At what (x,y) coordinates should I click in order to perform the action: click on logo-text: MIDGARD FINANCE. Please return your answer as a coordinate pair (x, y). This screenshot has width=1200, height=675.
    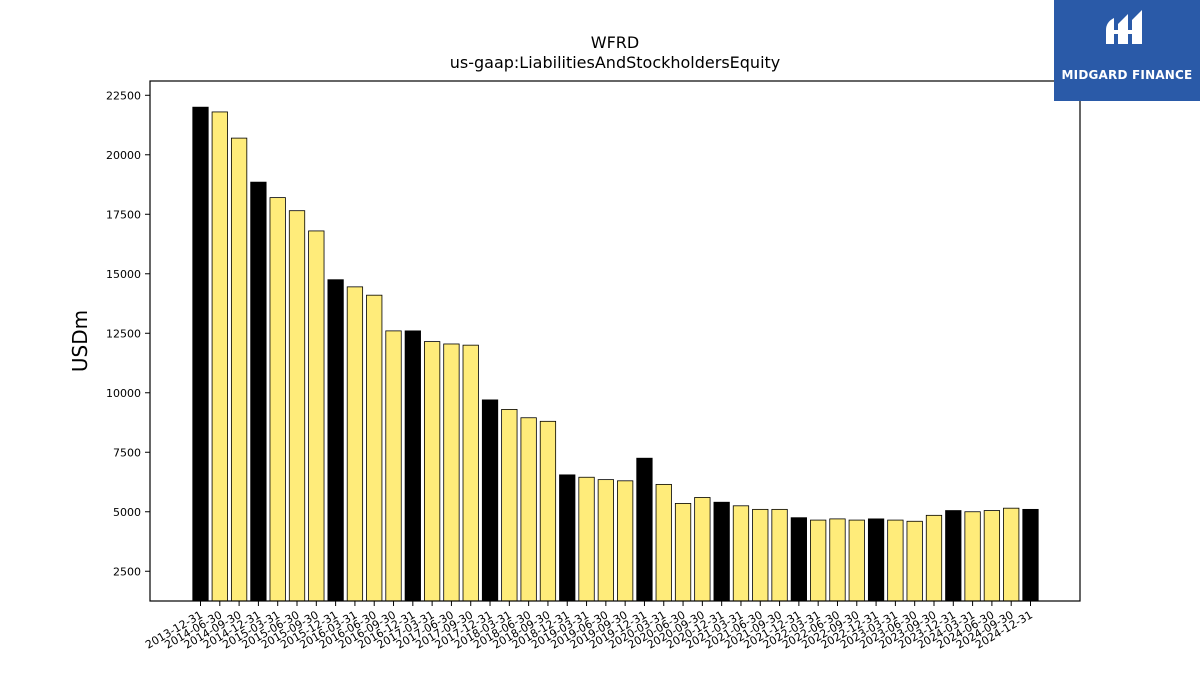
    Looking at the image, I should click on (1127, 75).